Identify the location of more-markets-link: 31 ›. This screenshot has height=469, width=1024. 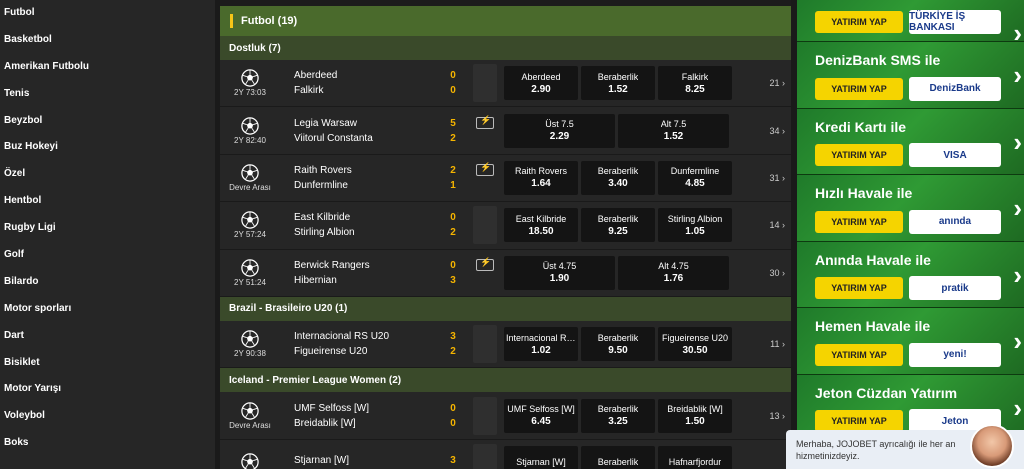
(777, 177).